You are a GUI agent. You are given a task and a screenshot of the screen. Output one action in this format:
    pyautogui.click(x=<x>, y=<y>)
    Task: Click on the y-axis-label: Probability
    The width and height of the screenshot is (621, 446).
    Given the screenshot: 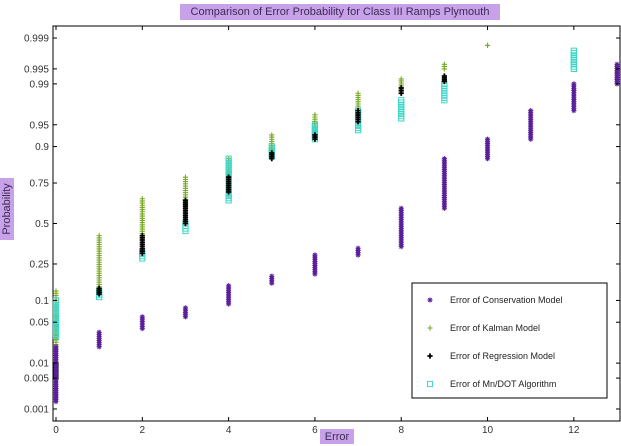 What is the action you would take?
    pyautogui.click(x=7, y=209)
    